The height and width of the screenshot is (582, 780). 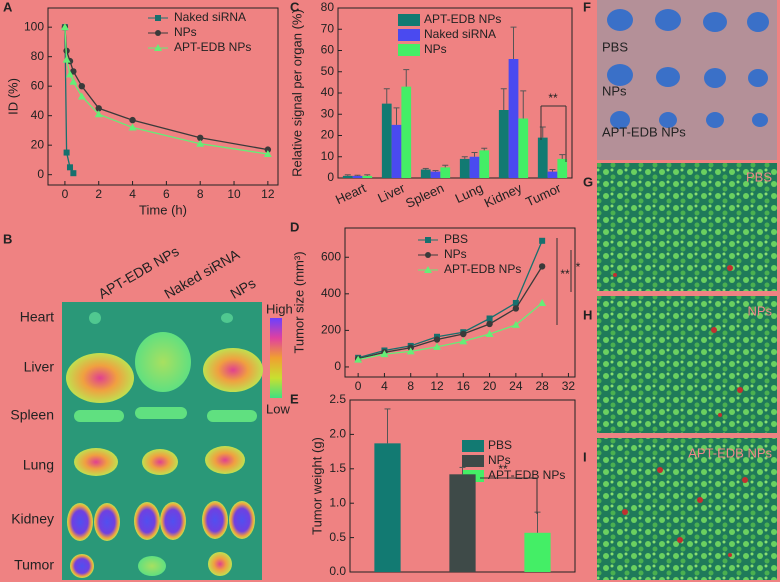 What do you see at coordinates (337, 399) in the screenshot?
I see `y-tick-label: 2.5` at bounding box center [337, 399].